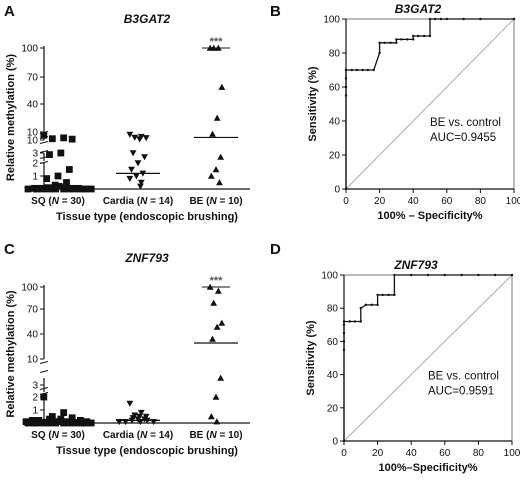 This screenshot has width=520, height=482. What do you see at coordinates (329, 276) in the screenshot?
I see `y-tick-label: 100` at bounding box center [329, 276].